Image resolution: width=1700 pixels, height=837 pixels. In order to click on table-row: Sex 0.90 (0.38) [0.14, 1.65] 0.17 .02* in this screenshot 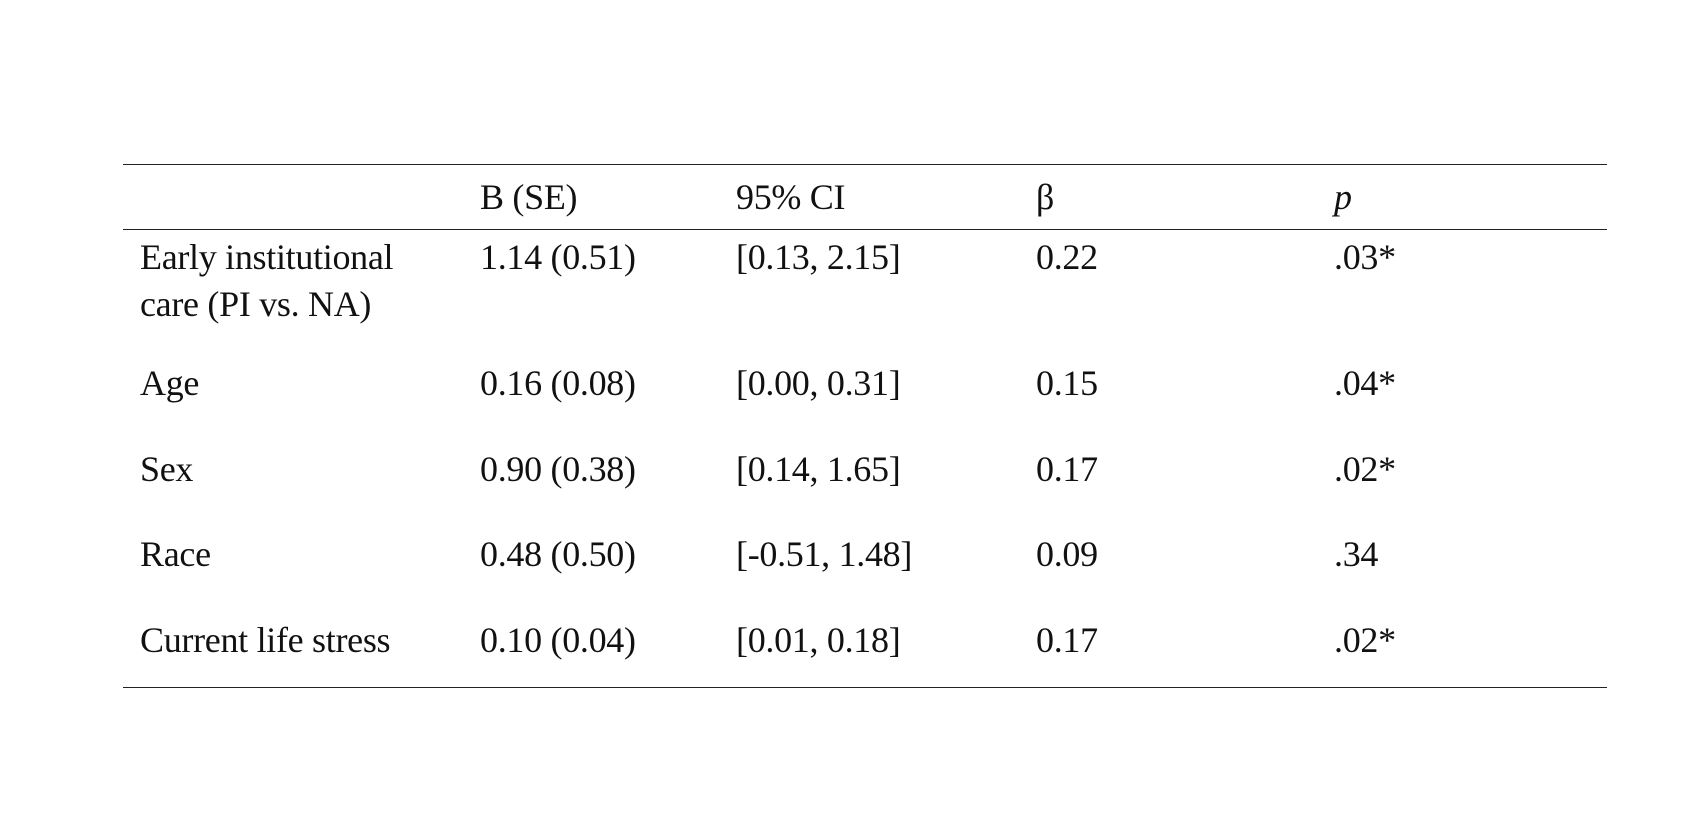, I will do `click(865, 484)`.